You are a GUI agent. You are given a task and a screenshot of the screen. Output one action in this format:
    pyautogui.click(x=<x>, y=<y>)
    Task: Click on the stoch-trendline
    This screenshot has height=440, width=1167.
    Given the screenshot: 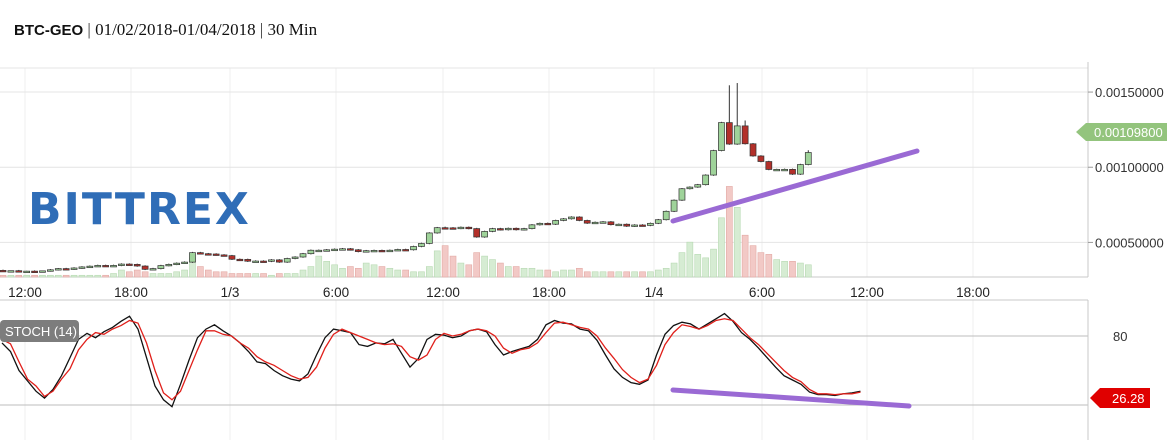 What is the action you would take?
    pyautogui.click(x=791, y=398)
    